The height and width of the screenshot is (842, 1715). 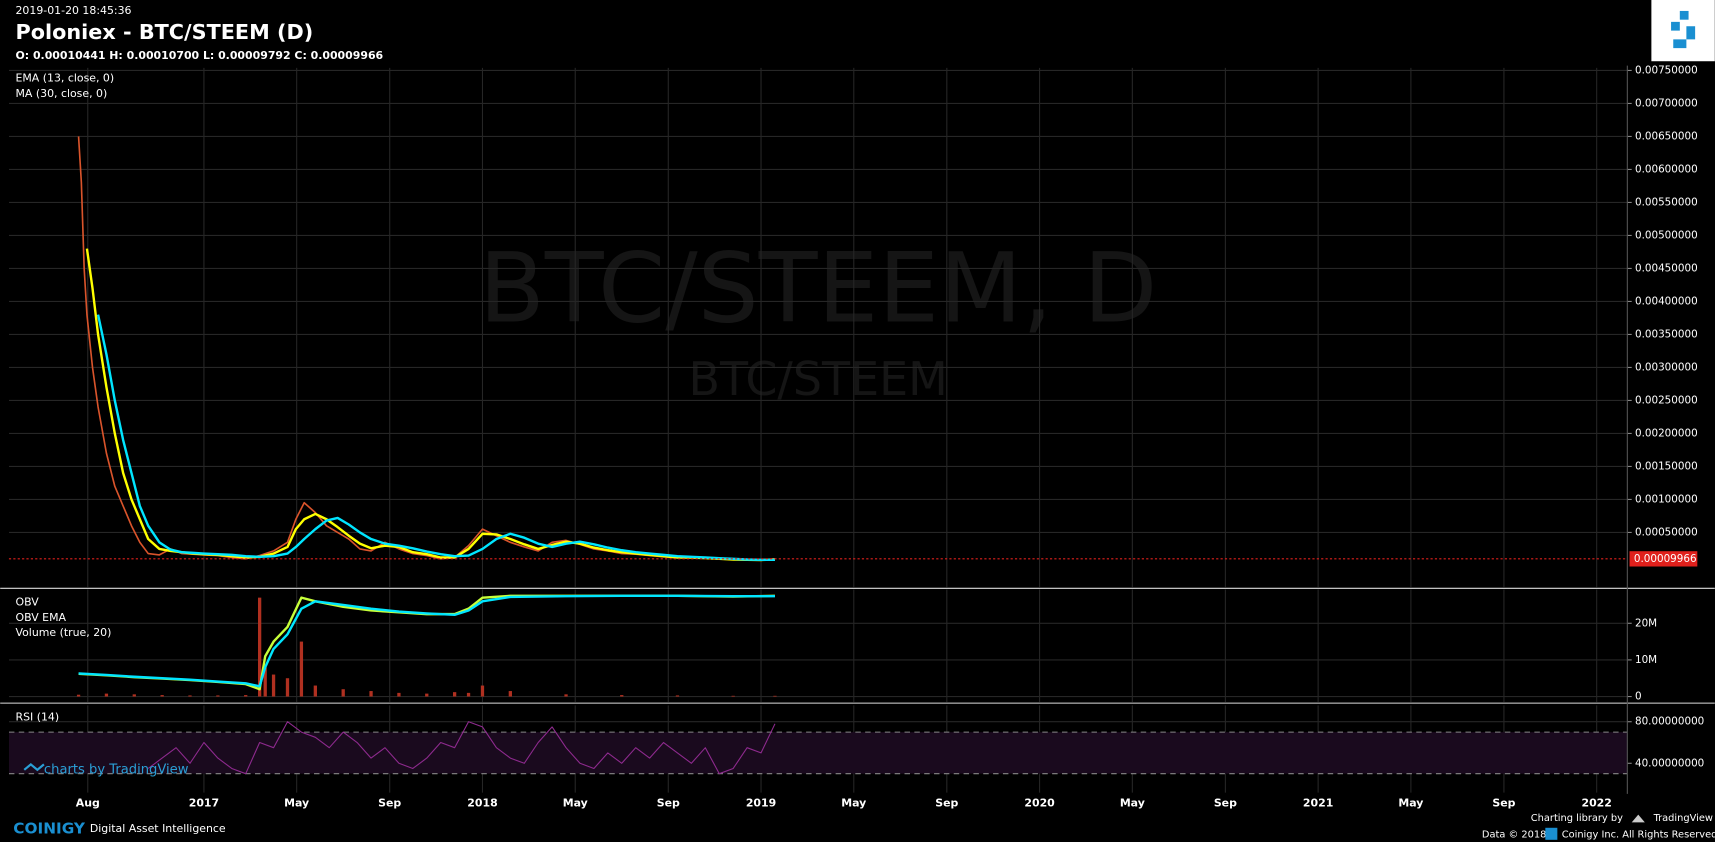 I want to click on x-tick-label: 2018, so click(x=482, y=803).